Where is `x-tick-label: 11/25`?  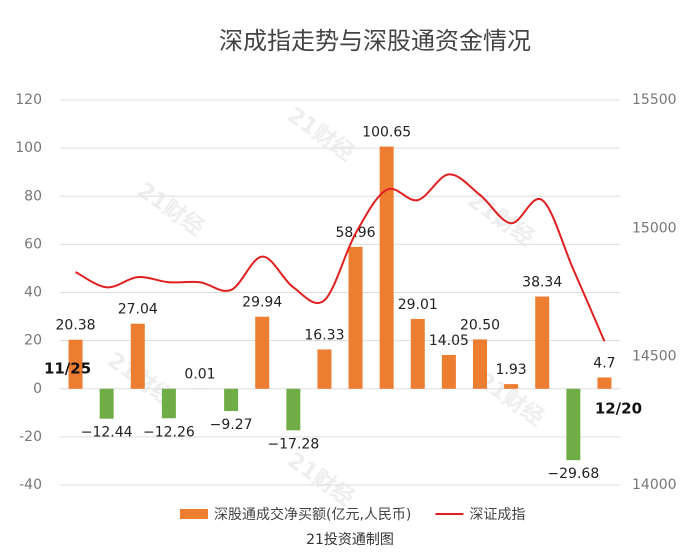 x-tick-label: 11/25 is located at coordinates (67, 368).